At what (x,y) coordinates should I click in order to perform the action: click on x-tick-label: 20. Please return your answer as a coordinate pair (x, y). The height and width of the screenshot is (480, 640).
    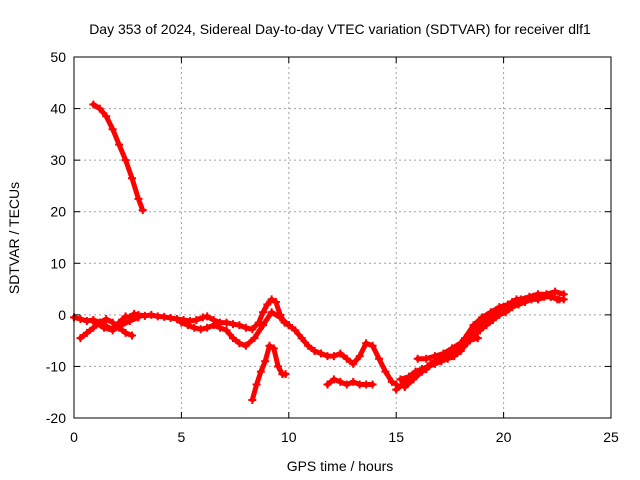
    Looking at the image, I should click on (504, 437).